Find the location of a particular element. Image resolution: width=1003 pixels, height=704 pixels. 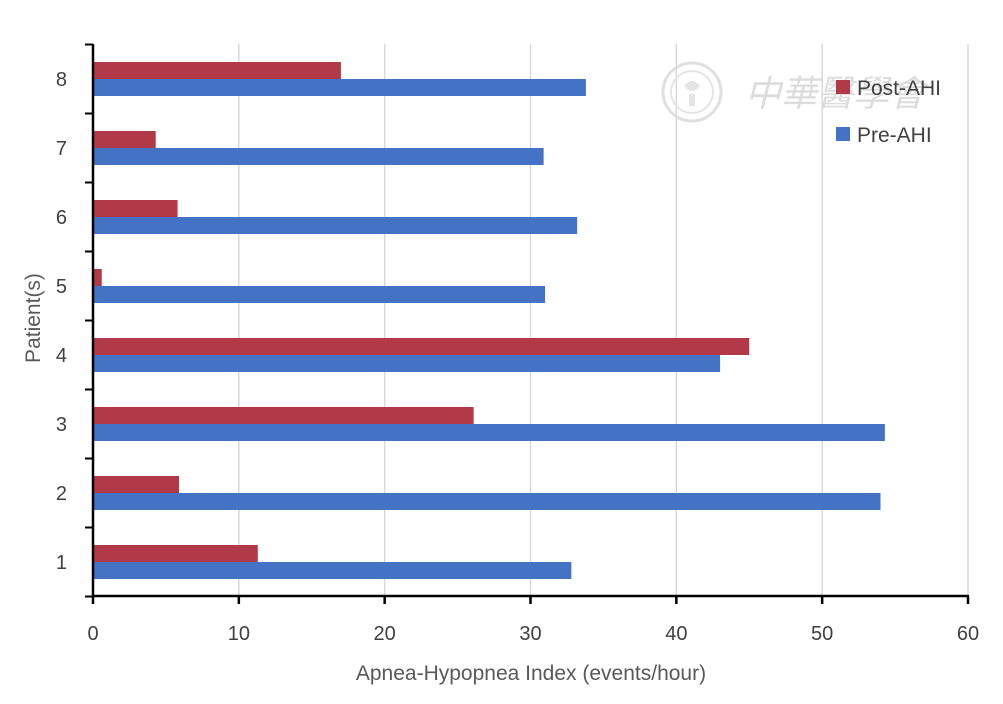

legend: Post-AHI Pre-AHI is located at coordinates (888, 112).